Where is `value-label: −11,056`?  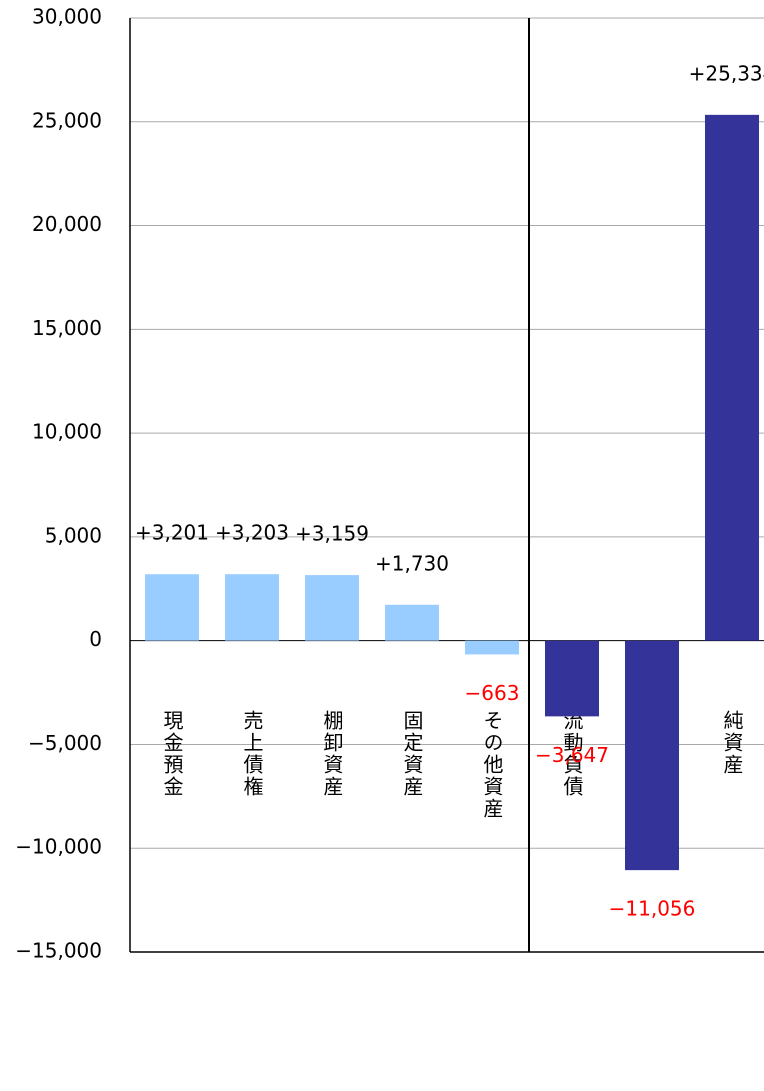
value-label: −11,056 is located at coordinates (652, 909).